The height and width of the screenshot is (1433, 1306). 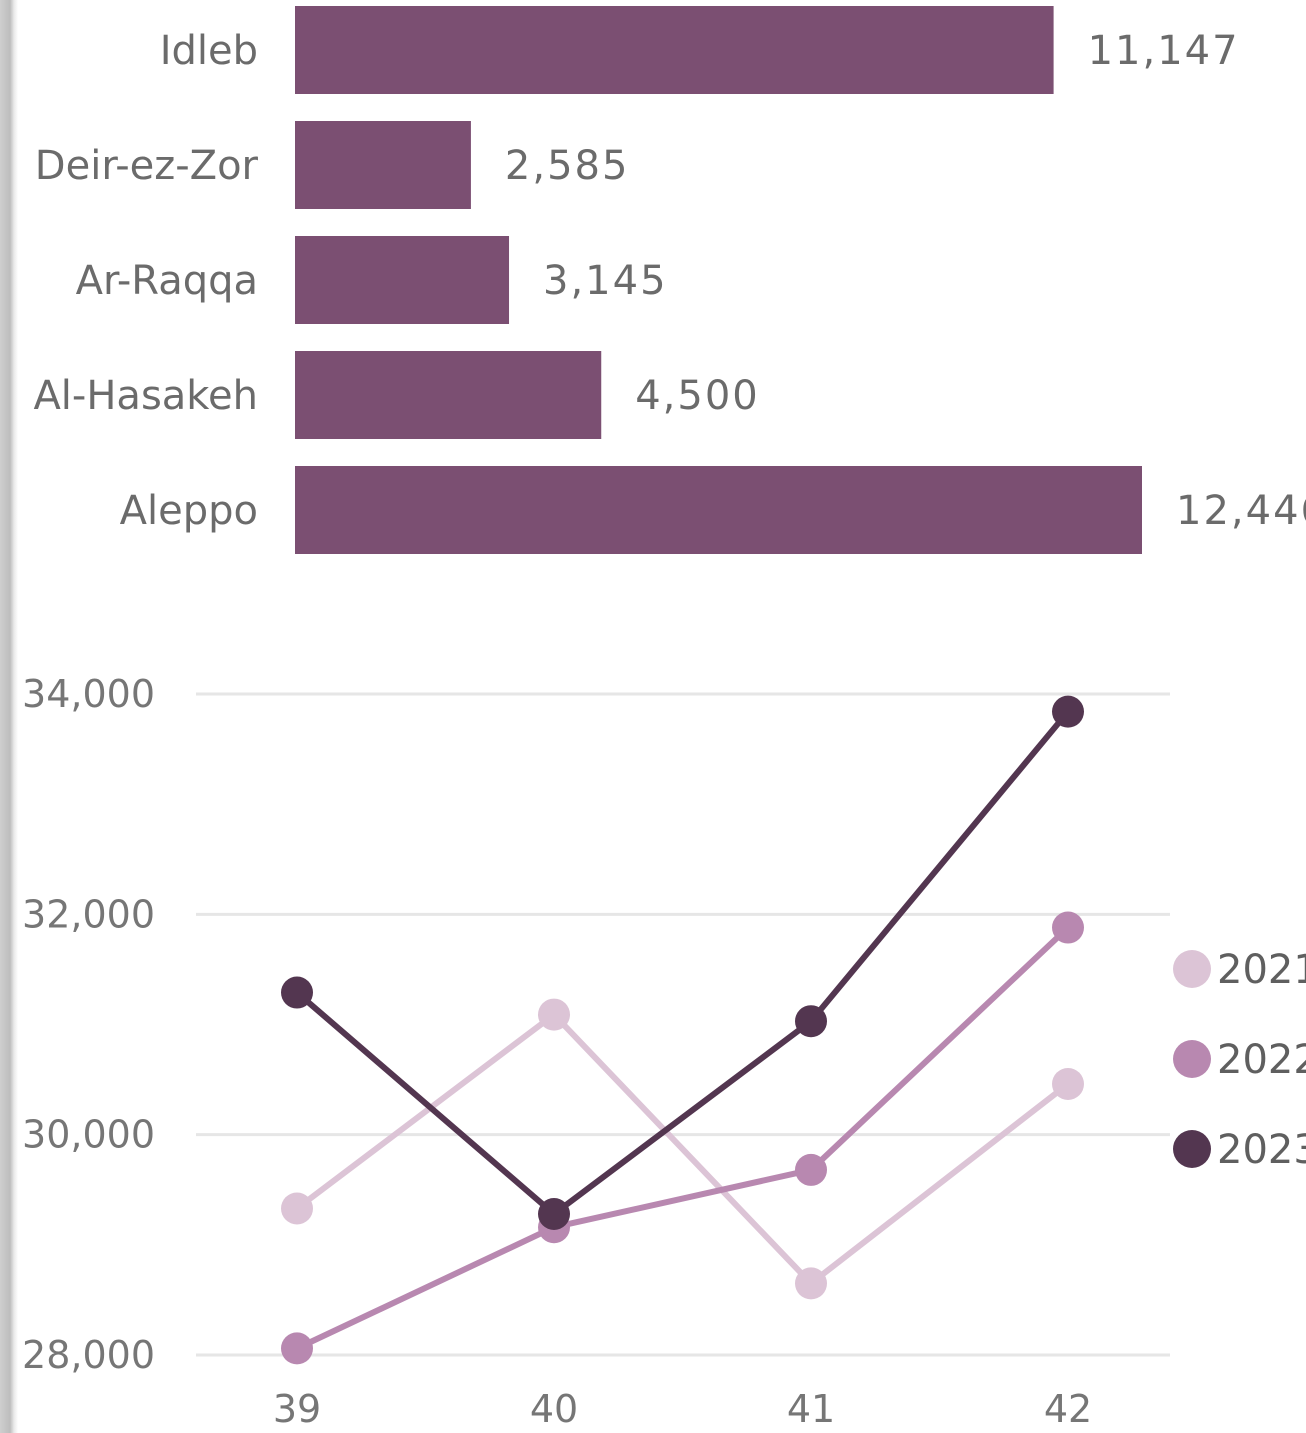 What do you see at coordinates (1241, 511) in the screenshot?
I see `data-label: 12,446` at bounding box center [1241, 511].